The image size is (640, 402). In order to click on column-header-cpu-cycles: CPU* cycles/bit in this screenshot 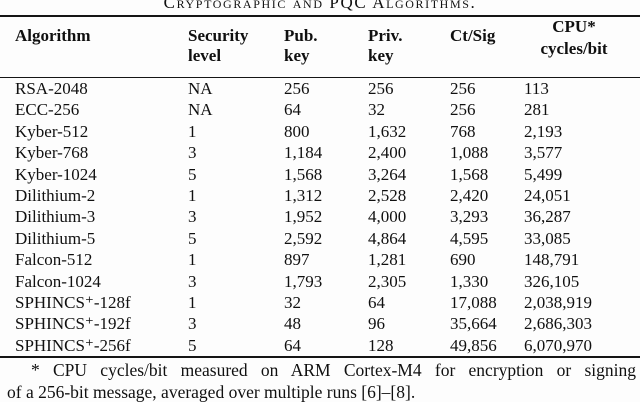, I will do `click(582, 47)`.